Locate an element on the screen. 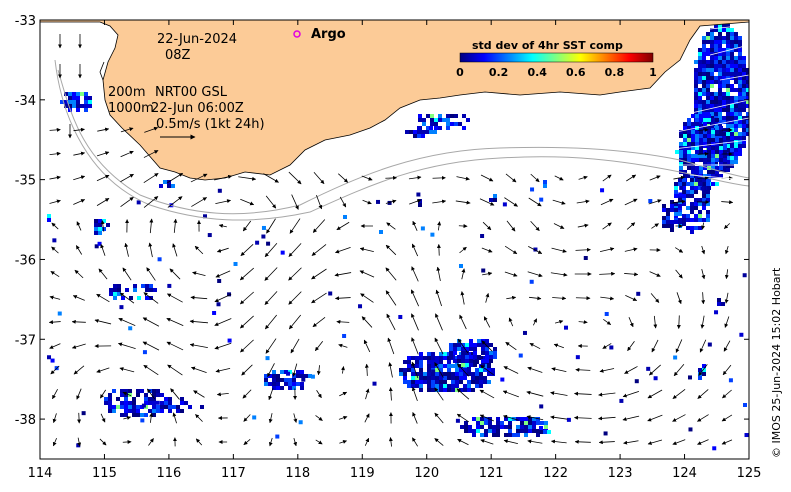 Image resolution: width=791 pixels, height=492 pixels. x-tick-label: 119 is located at coordinates (362, 473).